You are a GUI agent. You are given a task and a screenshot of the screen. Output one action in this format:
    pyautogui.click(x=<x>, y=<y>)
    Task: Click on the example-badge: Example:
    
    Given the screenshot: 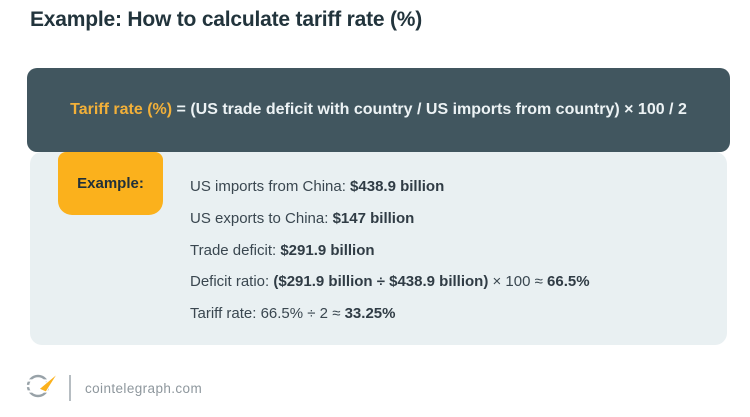 What is the action you would take?
    pyautogui.click(x=110, y=183)
    